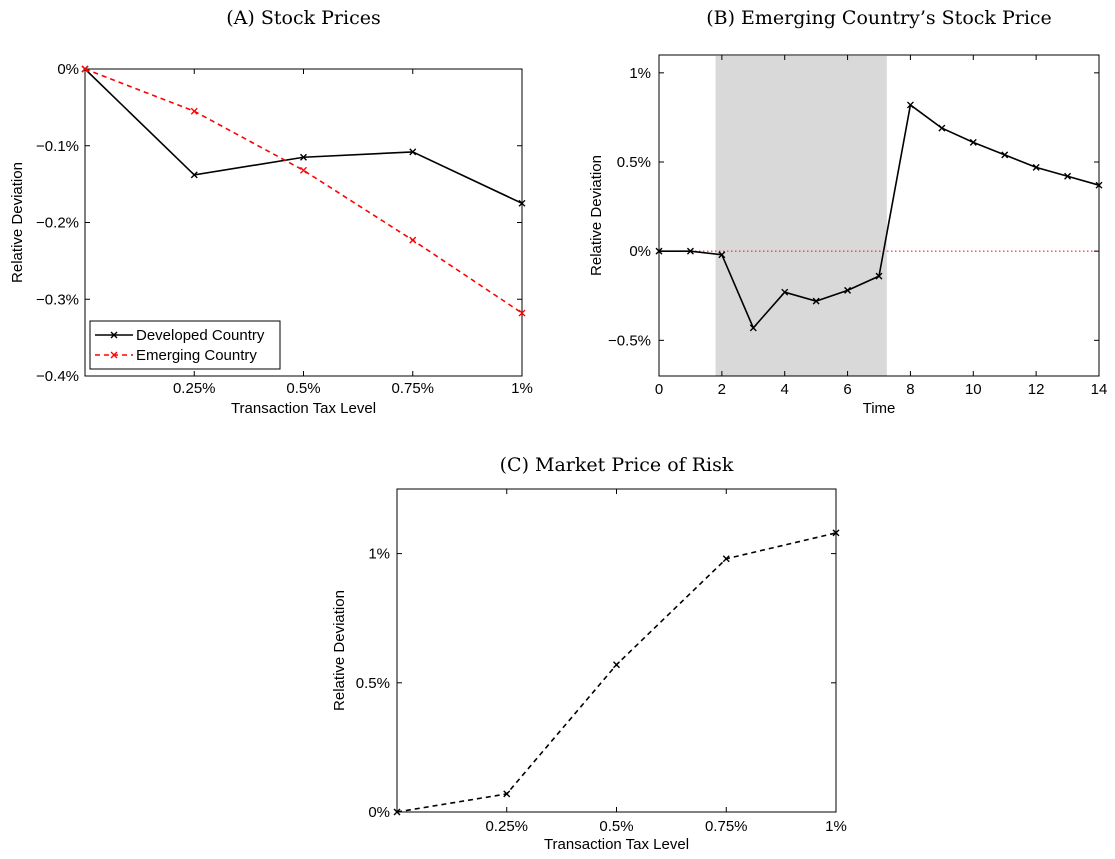 Image resolution: width=1115 pixels, height=859 pixels. What do you see at coordinates (57, 299) in the screenshot?
I see `y-tick-label: −0.3%` at bounding box center [57, 299].